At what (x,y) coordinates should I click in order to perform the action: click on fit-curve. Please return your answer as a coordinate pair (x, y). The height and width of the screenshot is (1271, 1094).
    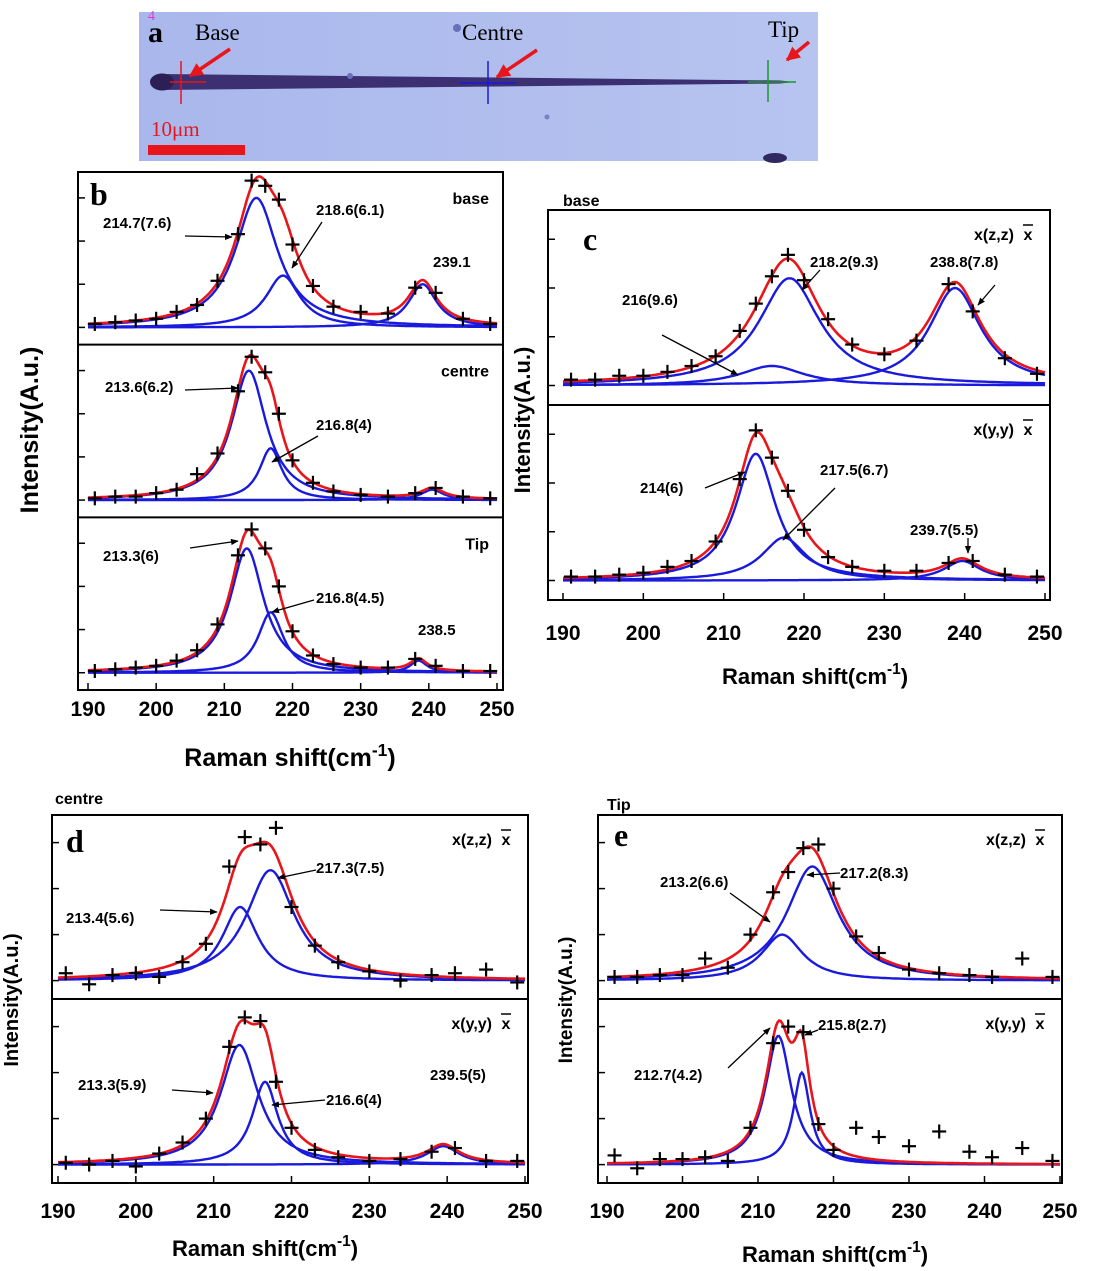
    Looking at the image, I should click on (833, 1092).